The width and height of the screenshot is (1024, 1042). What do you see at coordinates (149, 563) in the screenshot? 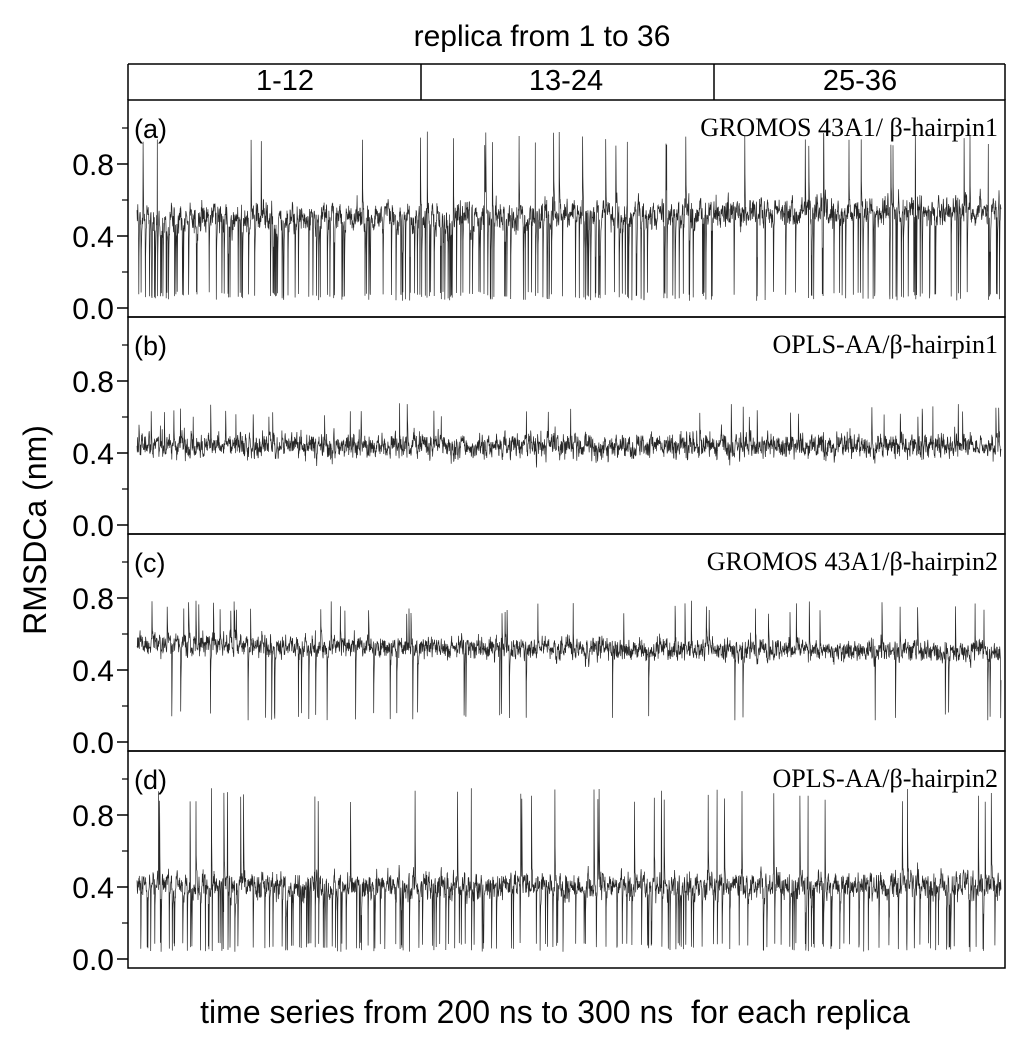
I see `panel-tag: (c)` at bounding box center [149, 563].